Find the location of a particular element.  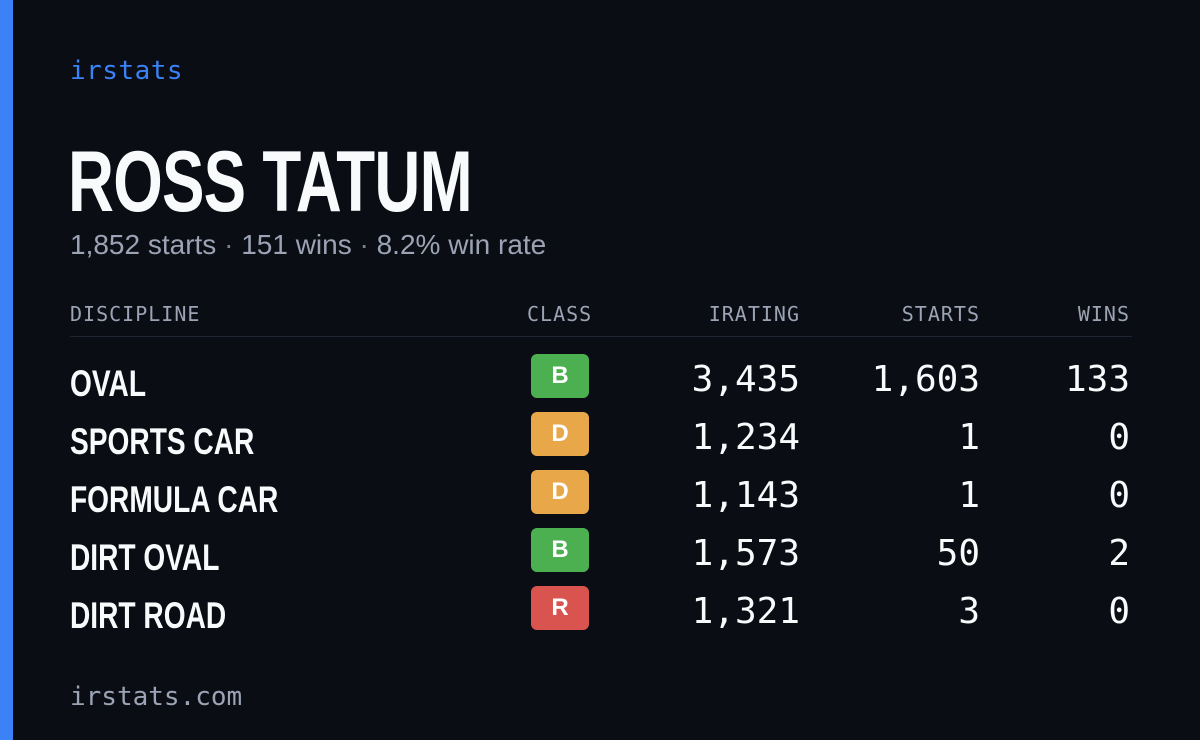

wins-value: 2 is located at coordinates (1119, 553).